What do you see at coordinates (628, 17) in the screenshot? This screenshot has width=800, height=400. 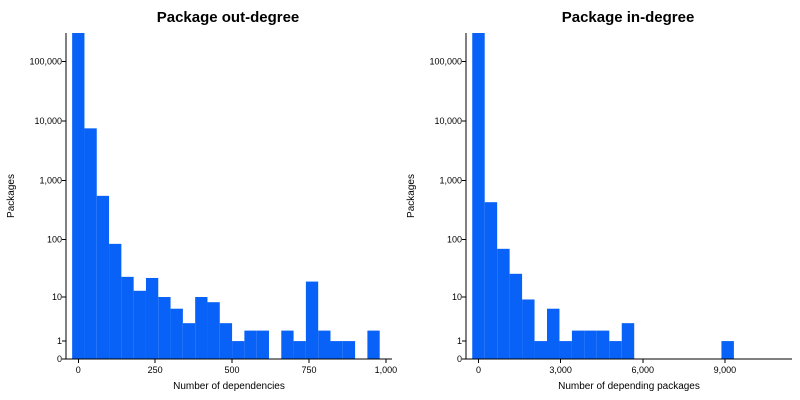 I see `chart-title: Package in-degree` at bounding box center [628, 17].